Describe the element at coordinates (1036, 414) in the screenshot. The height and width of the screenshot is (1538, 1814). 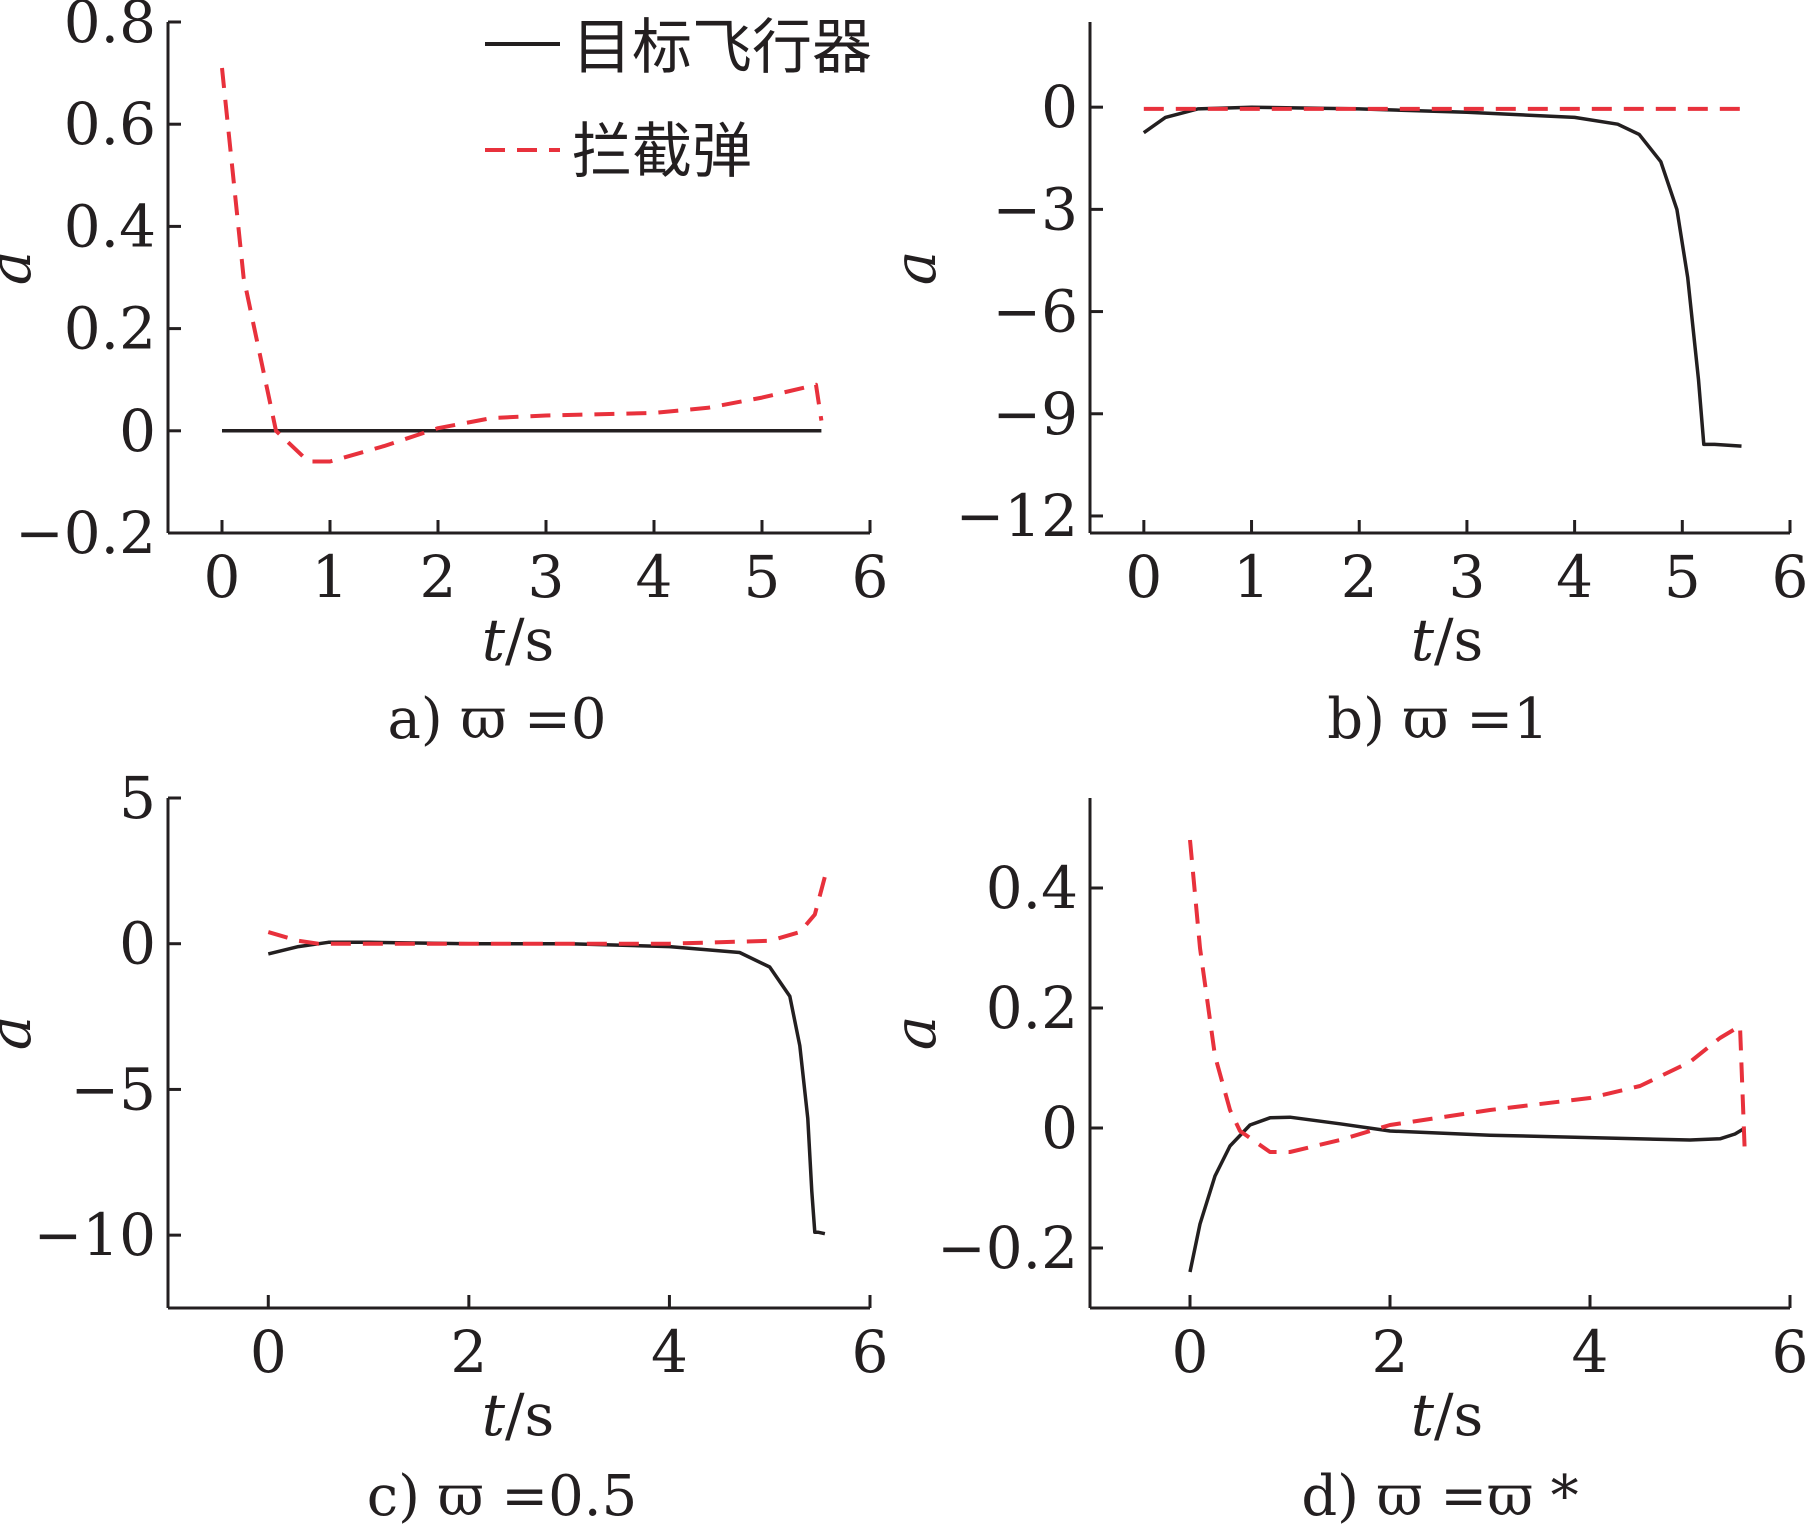
I see `y-tick-label: −9` at that location.